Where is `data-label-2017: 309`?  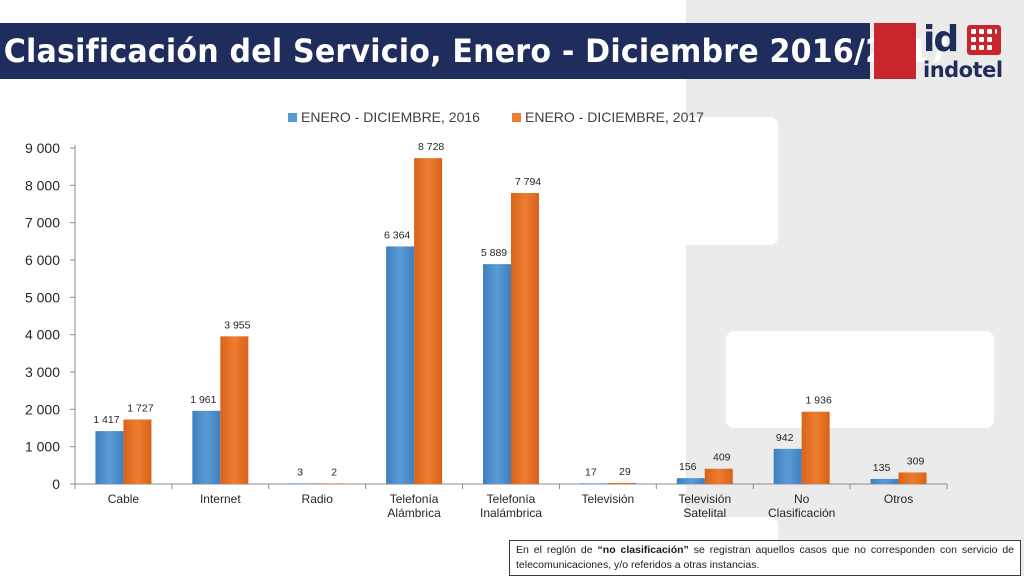 data-label-2017: 309 is located at coordinates (916, 461).